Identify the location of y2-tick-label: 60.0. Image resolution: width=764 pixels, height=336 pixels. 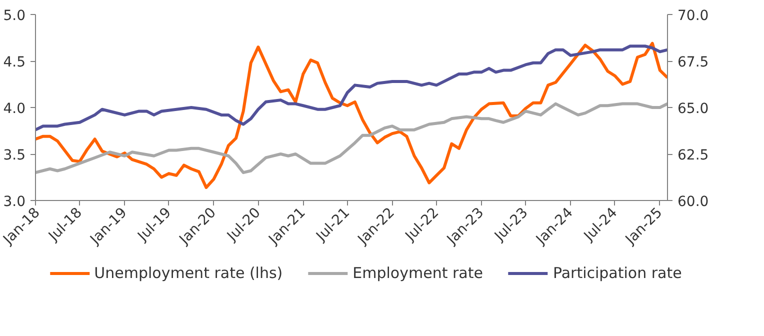
(693, 202).